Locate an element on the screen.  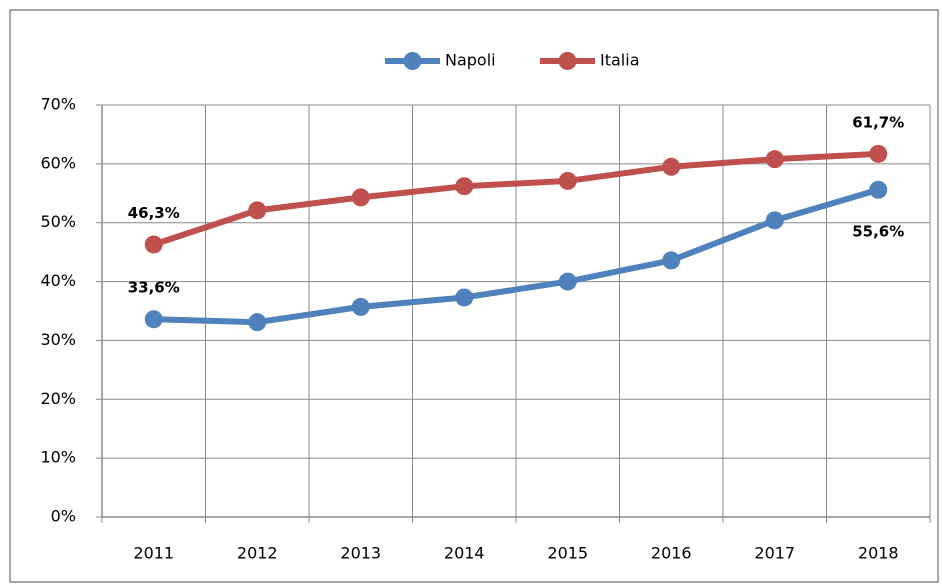
y-tick-label: 0% is located at coordinates (63, 516).